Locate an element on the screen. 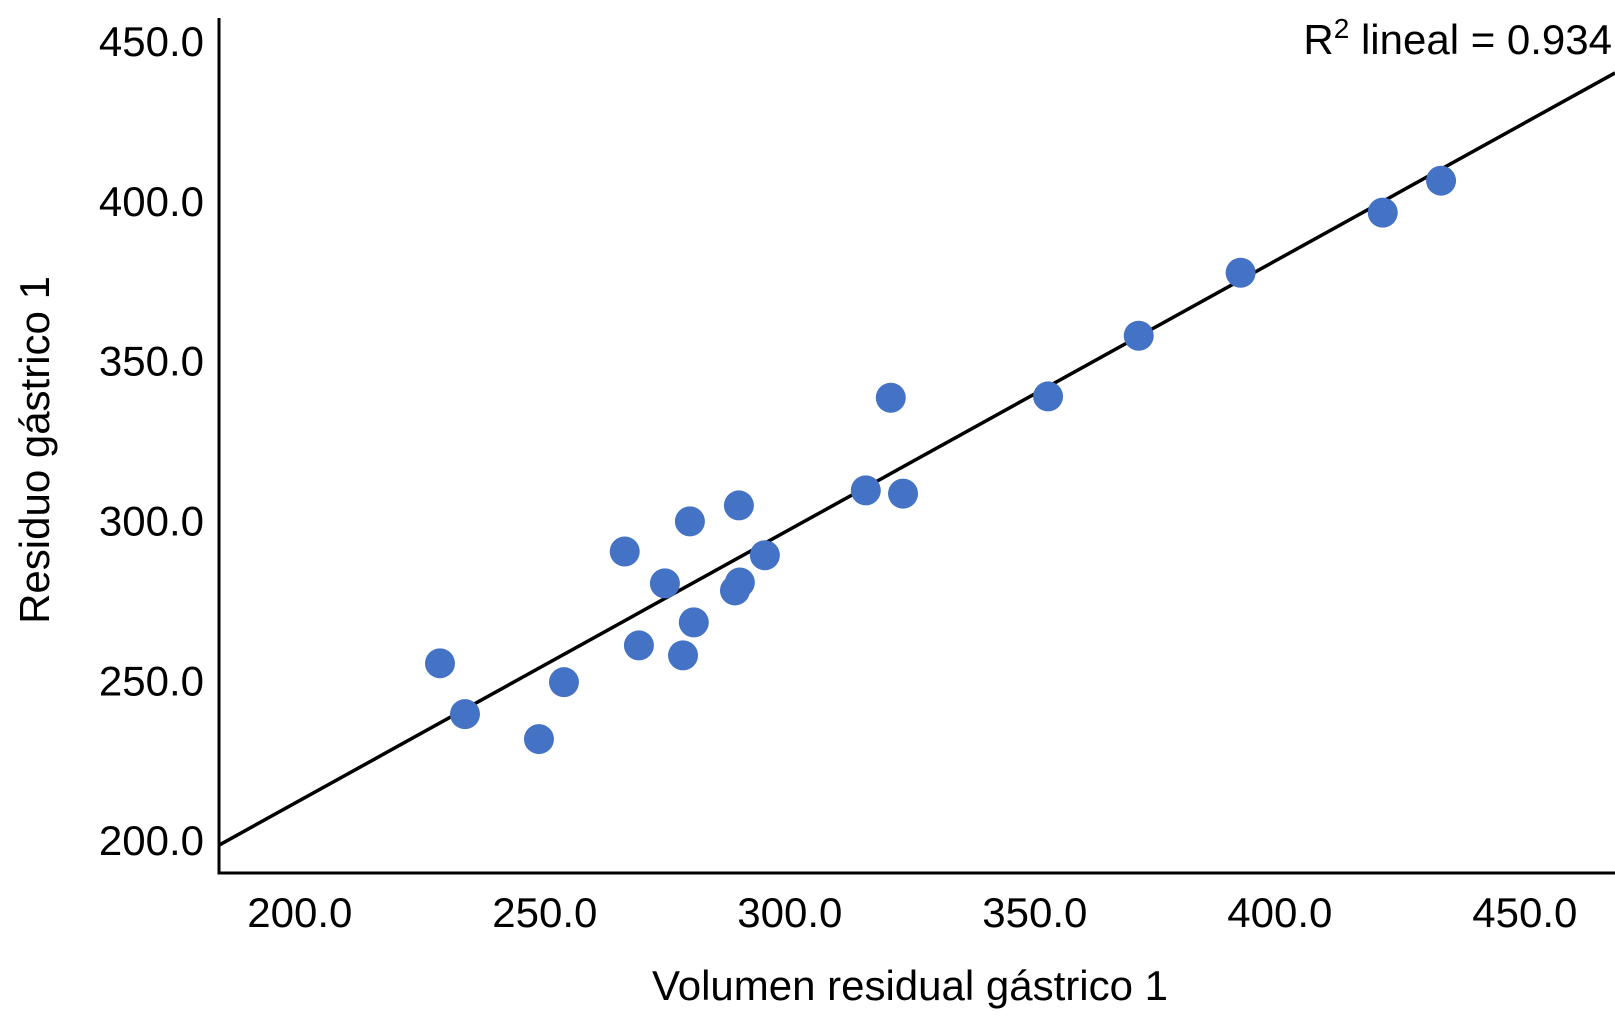 The height and width of the screenshot is (1024, 1615). x-tick-labels: 200.0 250.0 300.0 350.0 400.0 450.0 is located at coordinates (912, 912).